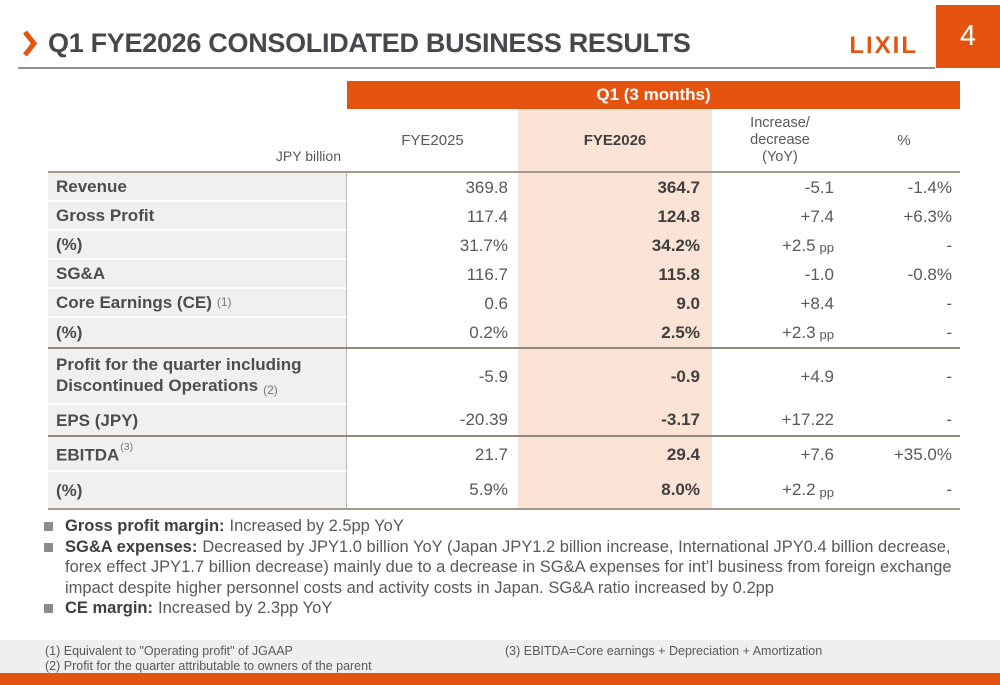 This screenshot has width=1000, height=685. I want to click on cell-fy2026: 364.7, so click(615, 187).